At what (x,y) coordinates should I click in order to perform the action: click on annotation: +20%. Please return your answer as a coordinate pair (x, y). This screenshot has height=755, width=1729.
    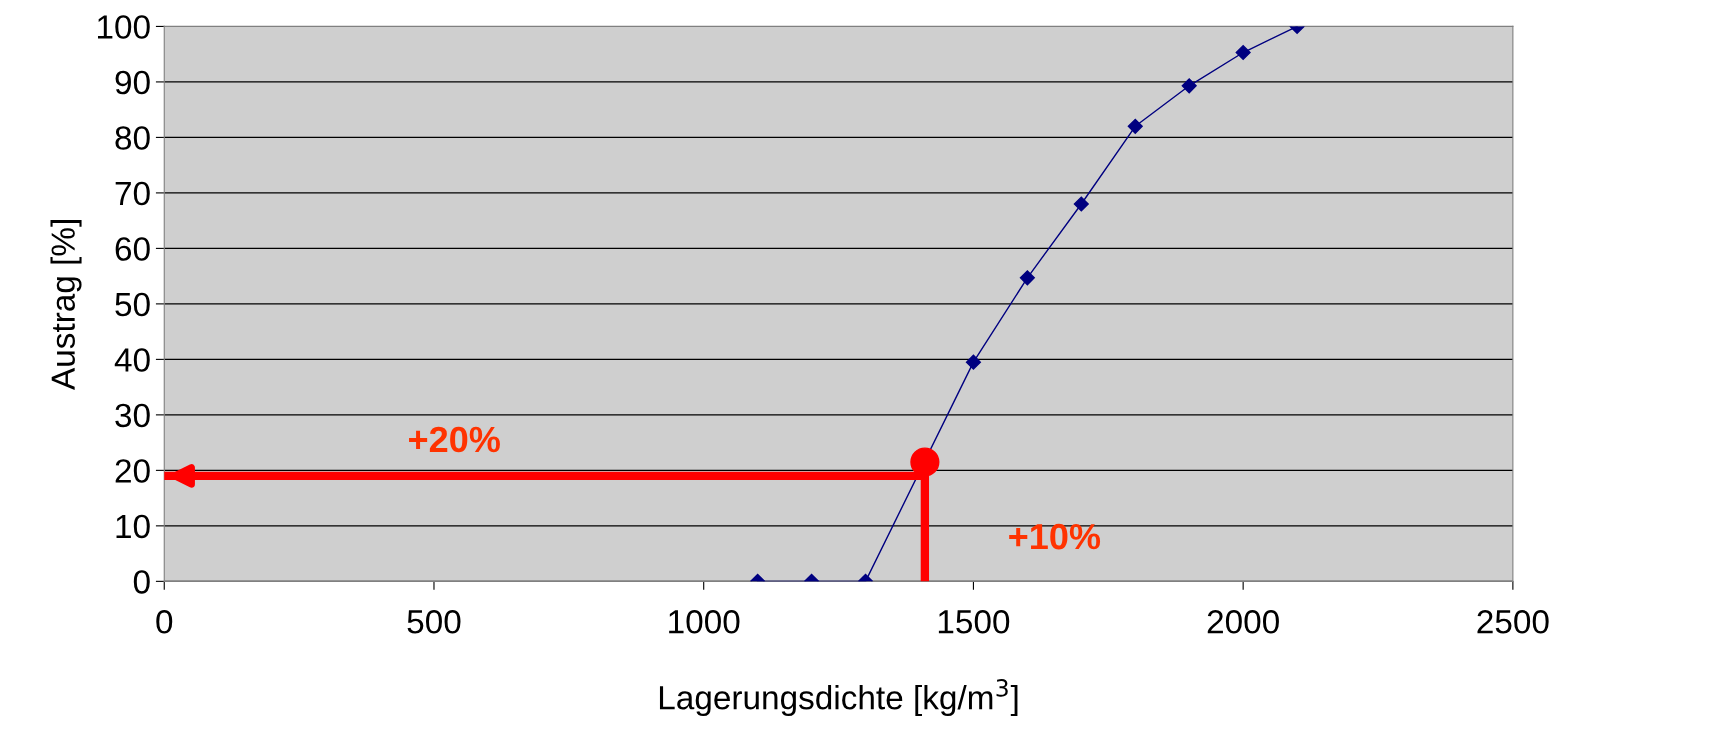
    Looking at the image, I should click on (454, 439).